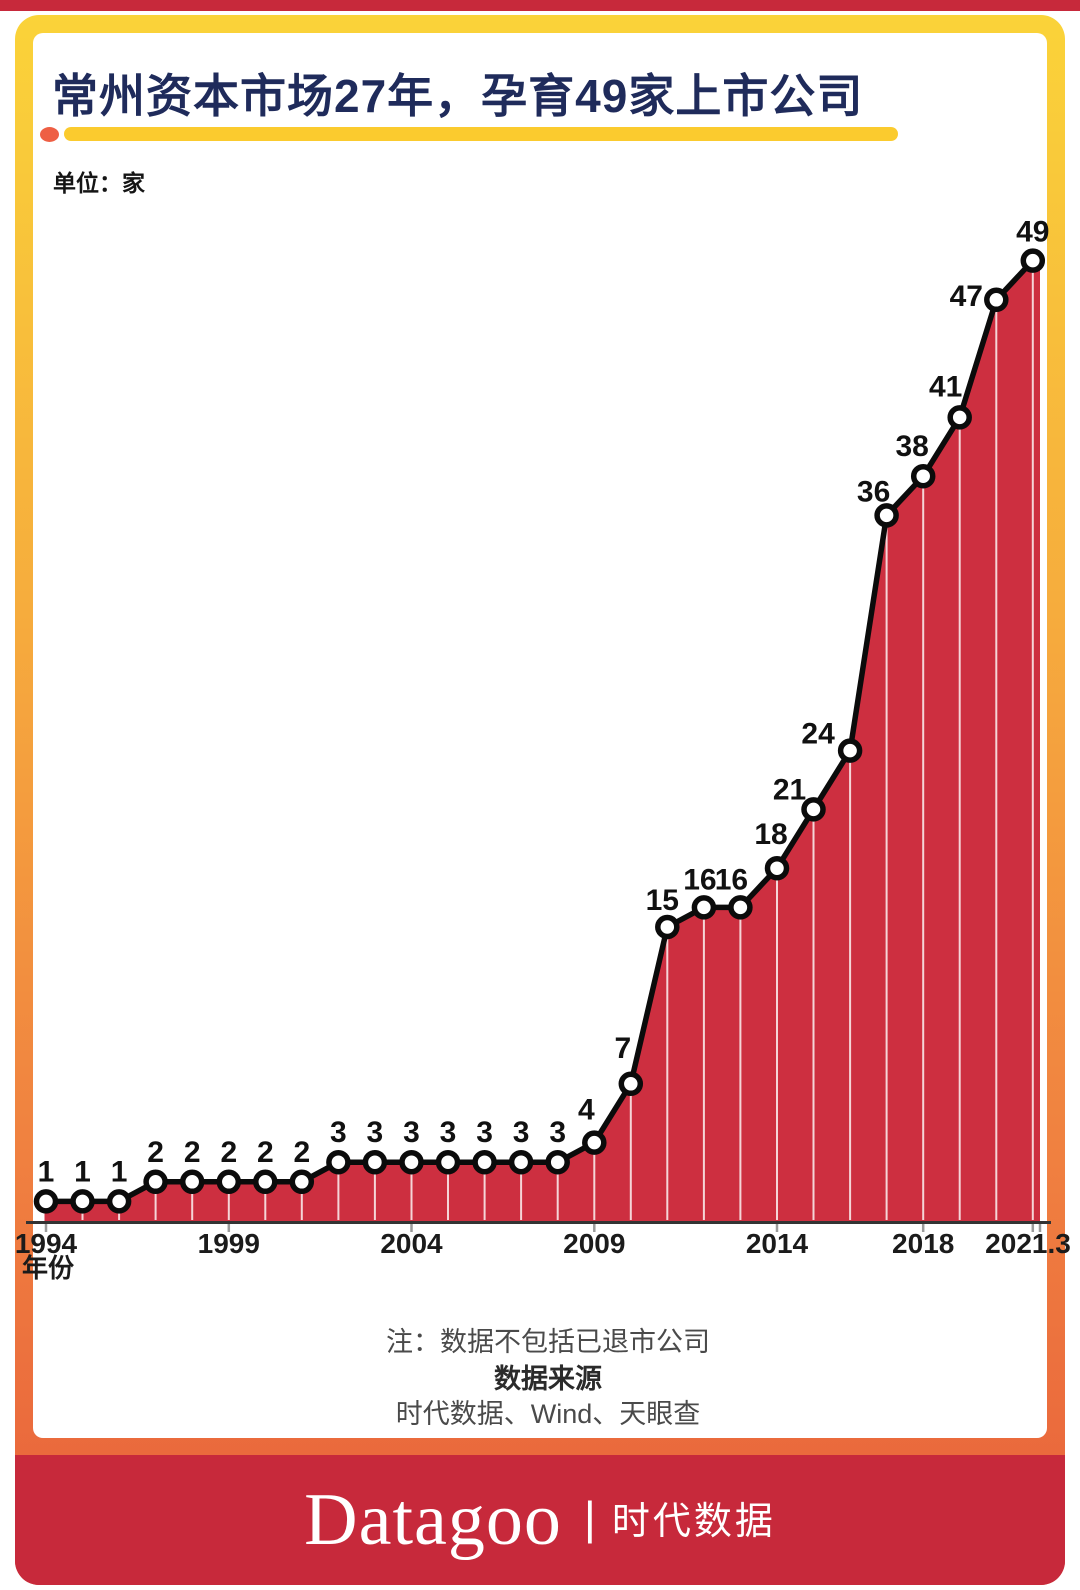 This screenshot has width=1080, height=1590. Describe the element at coordinates (99, 183) in the screenshot. I see `unit-label: 单位：家` at that location.